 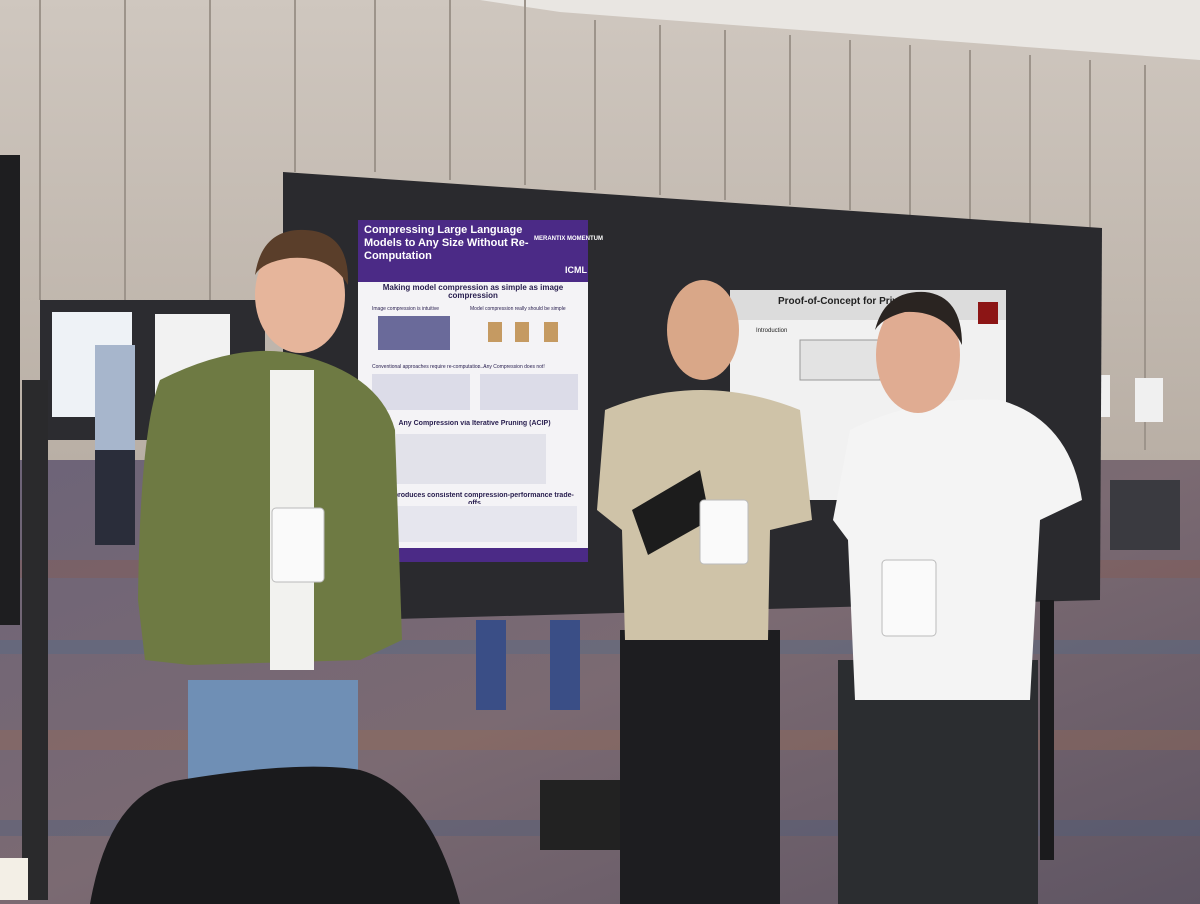 What do you see at coordinates (568, 239) in the screenshot?
I see `logo-text: MERANTIX MOMENTUM` at bounding box center [568, 239].